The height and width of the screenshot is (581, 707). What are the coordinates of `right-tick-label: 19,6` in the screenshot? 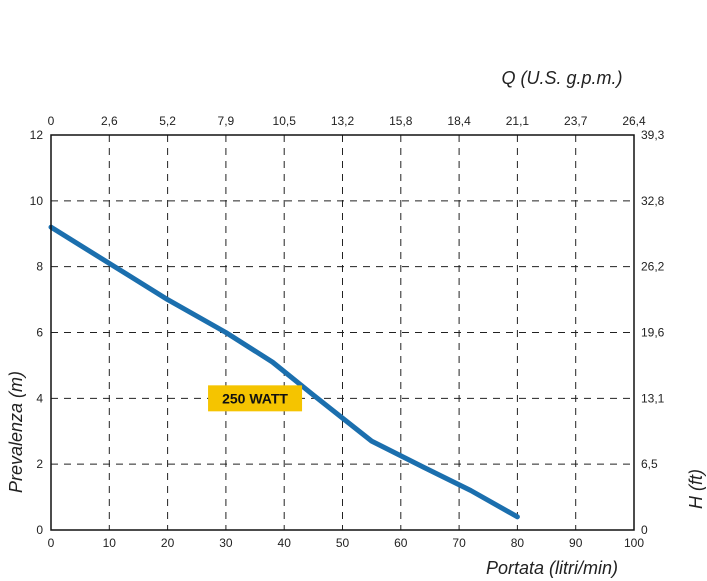 It's located at (653, 333).